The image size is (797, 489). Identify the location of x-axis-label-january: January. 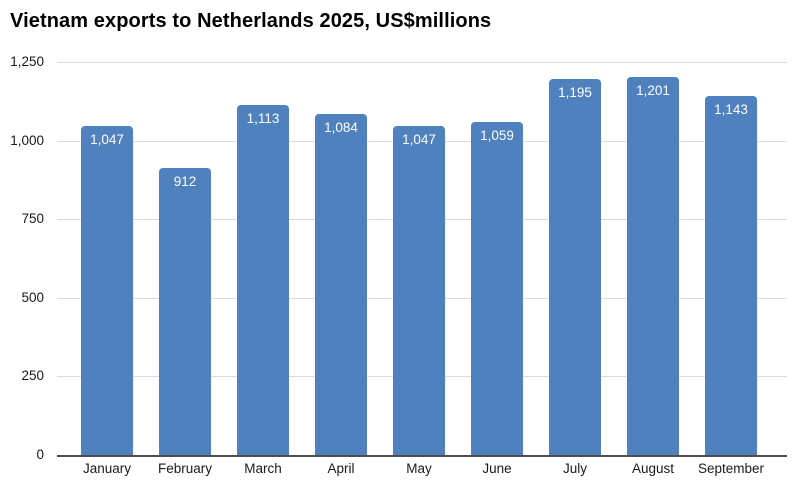
(107, 468).